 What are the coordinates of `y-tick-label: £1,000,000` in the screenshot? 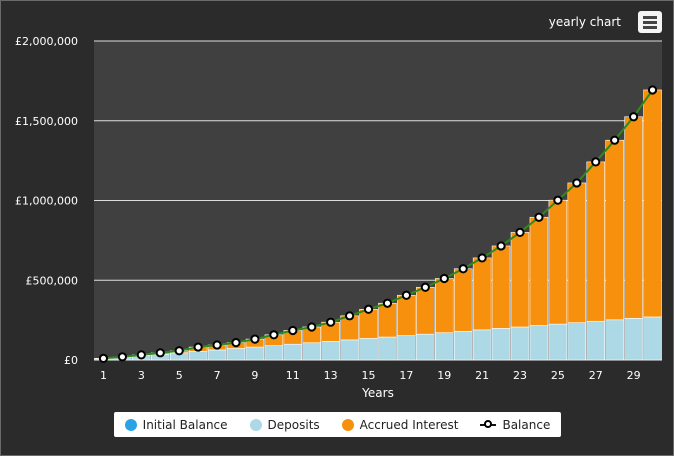 It's located at (46, 201).